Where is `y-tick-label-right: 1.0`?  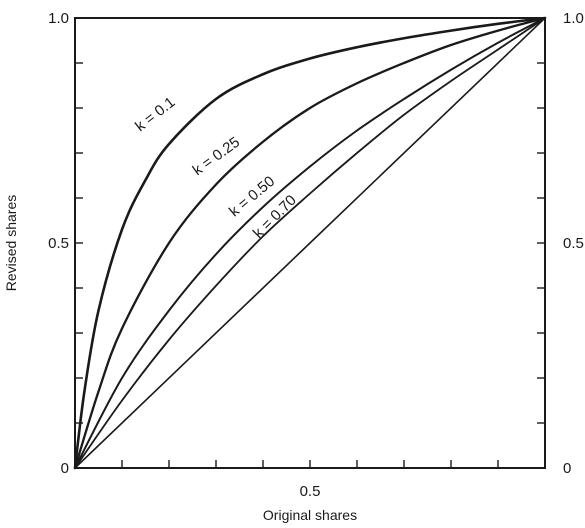 y-tick-label-right: 1.0 is located at coordinates (573, 18).